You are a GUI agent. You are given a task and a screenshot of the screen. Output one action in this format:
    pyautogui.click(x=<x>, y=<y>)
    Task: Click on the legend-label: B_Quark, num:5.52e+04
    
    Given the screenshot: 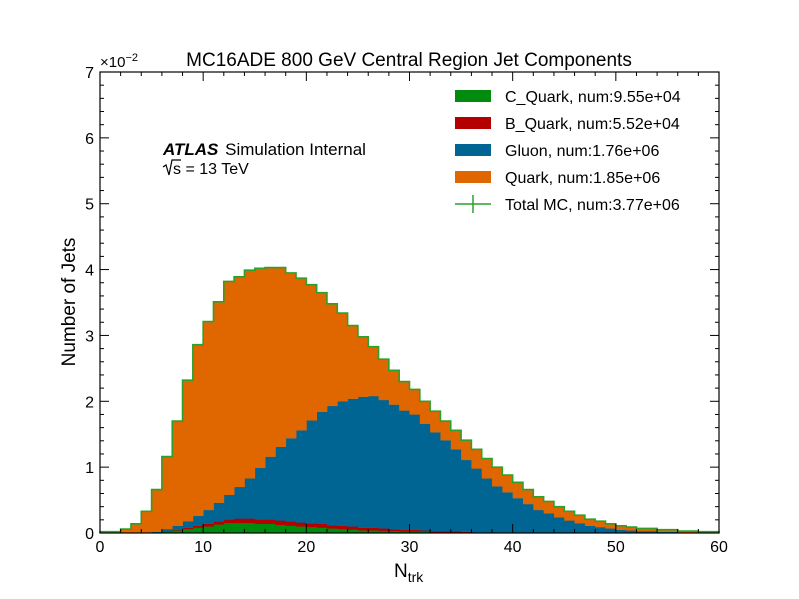 What is the action you would take?
    pyautogui.click(x=592, y=124)
    